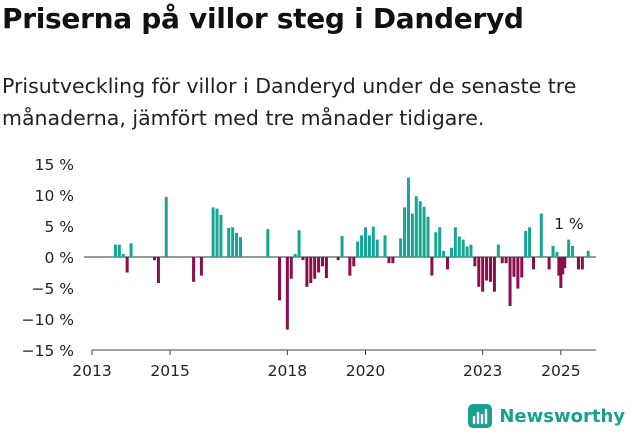  What do you see at coordinates (59, 227) in the screenshot?
I see `y-tick-label: 5 %` at bounding box center [59, 227].